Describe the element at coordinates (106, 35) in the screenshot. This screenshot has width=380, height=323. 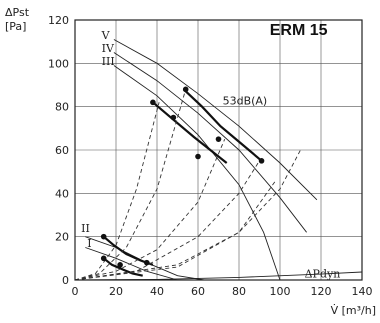
I see `curve-label: V` at that location.